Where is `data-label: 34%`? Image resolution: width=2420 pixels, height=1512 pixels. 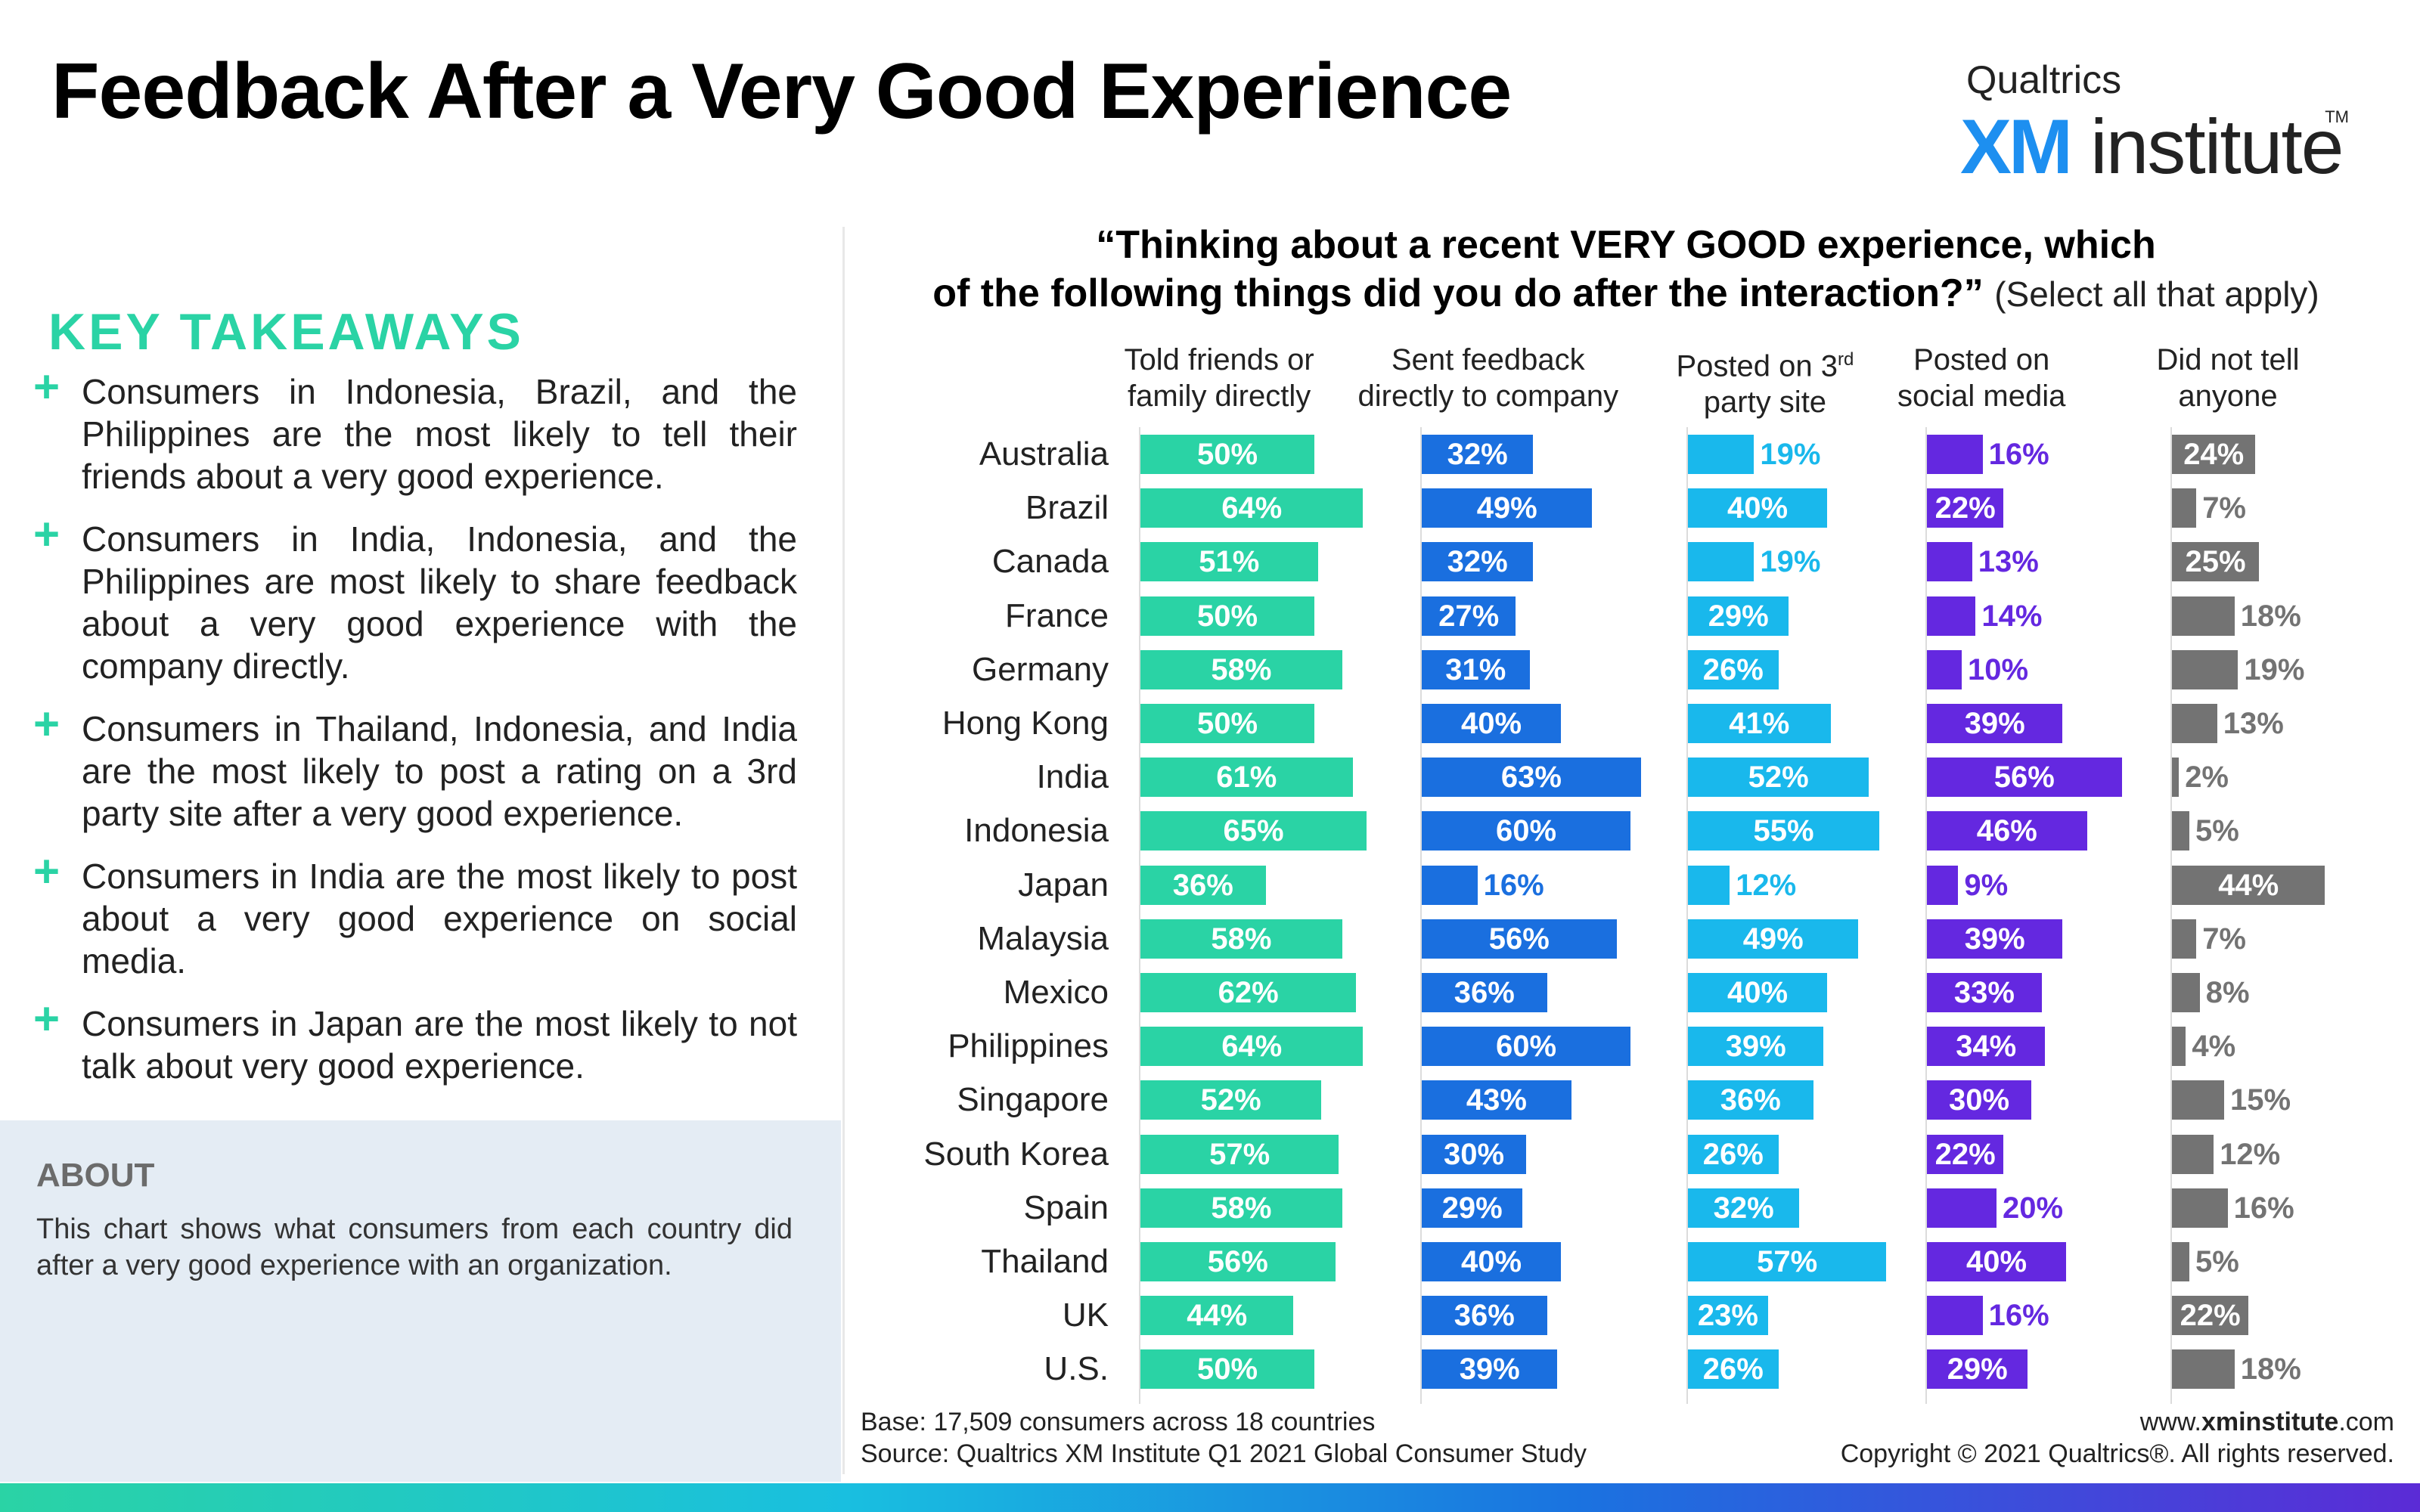 data-label: 34% is located at coordinates (1987, 1047).